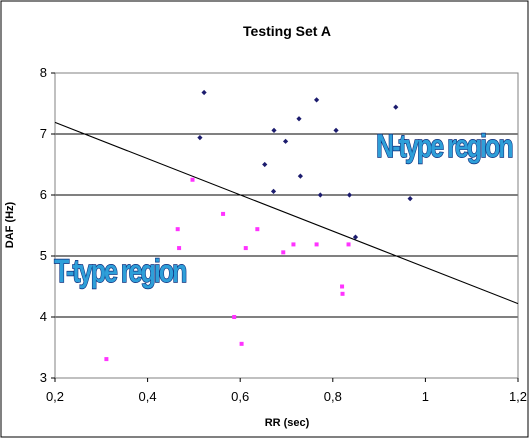  Describe the element at coordinates (43, 194) in the screenshot. I see `y-tick-label-3: 6` at that location.